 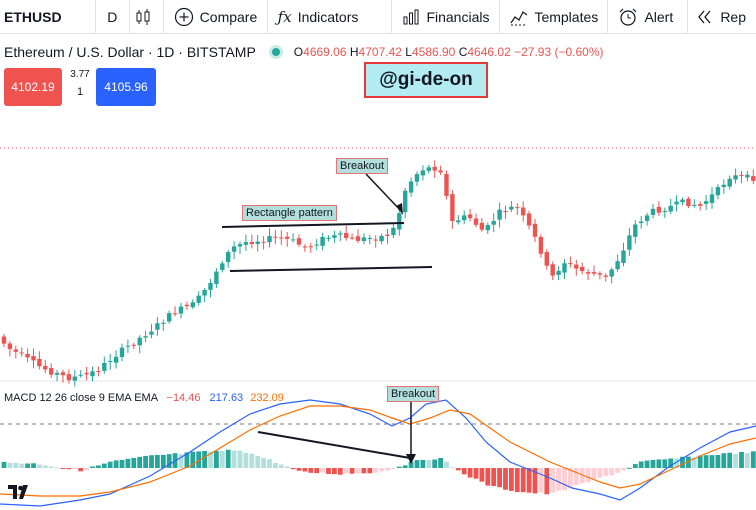 I want to click on sell-price: 4102.19, so click(x=33, y=87).